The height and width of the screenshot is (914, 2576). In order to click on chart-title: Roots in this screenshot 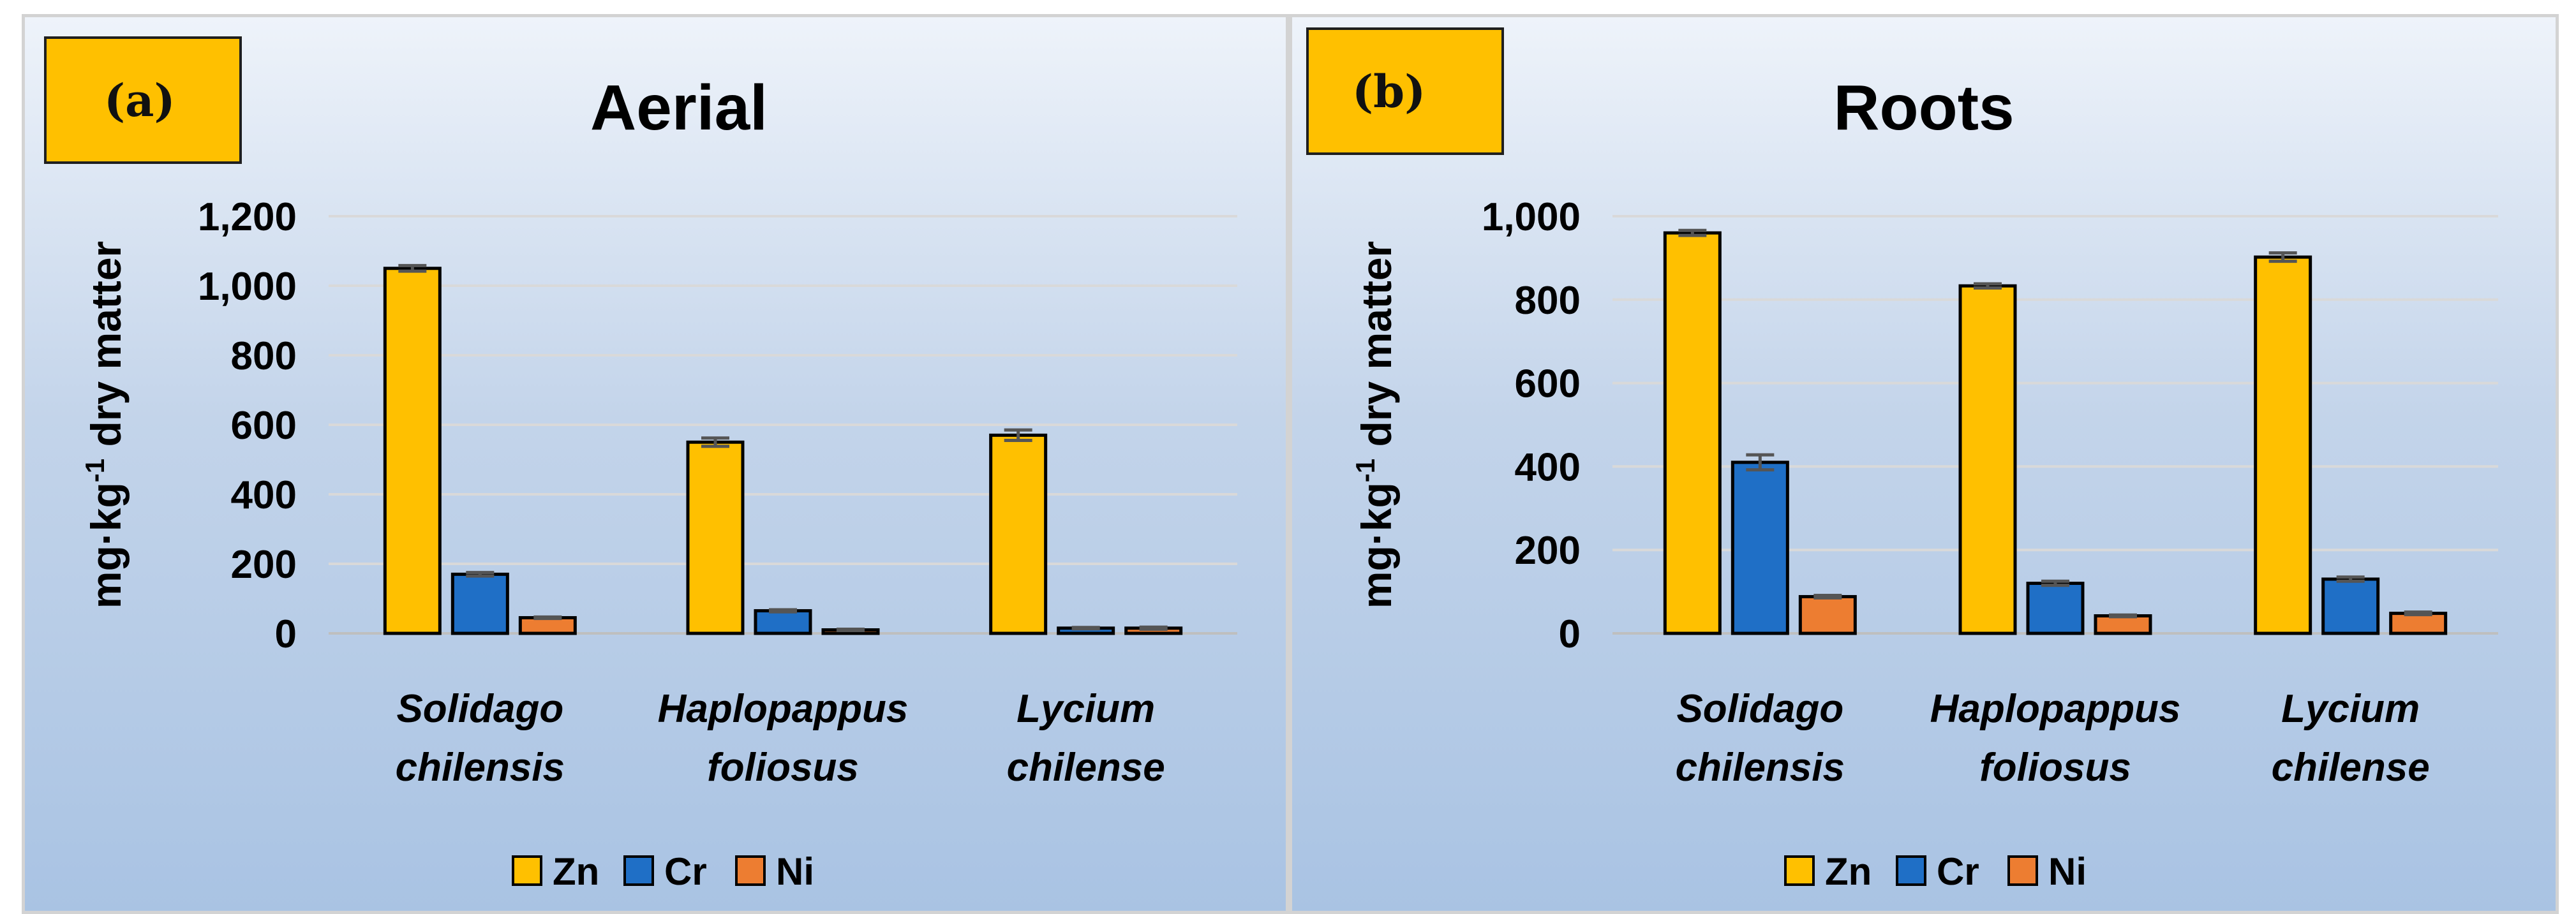, I will do `click(1923, 108)`.